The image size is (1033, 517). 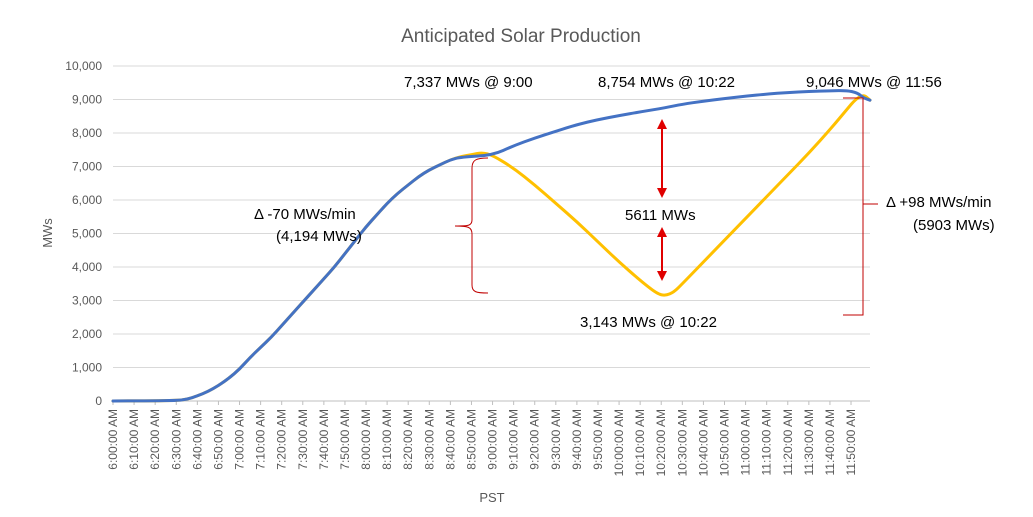 What do you see at coordinates (87, 267) in the screenshot?
I see `y-tick-label: 4,000` at bounding box center [87, 267].